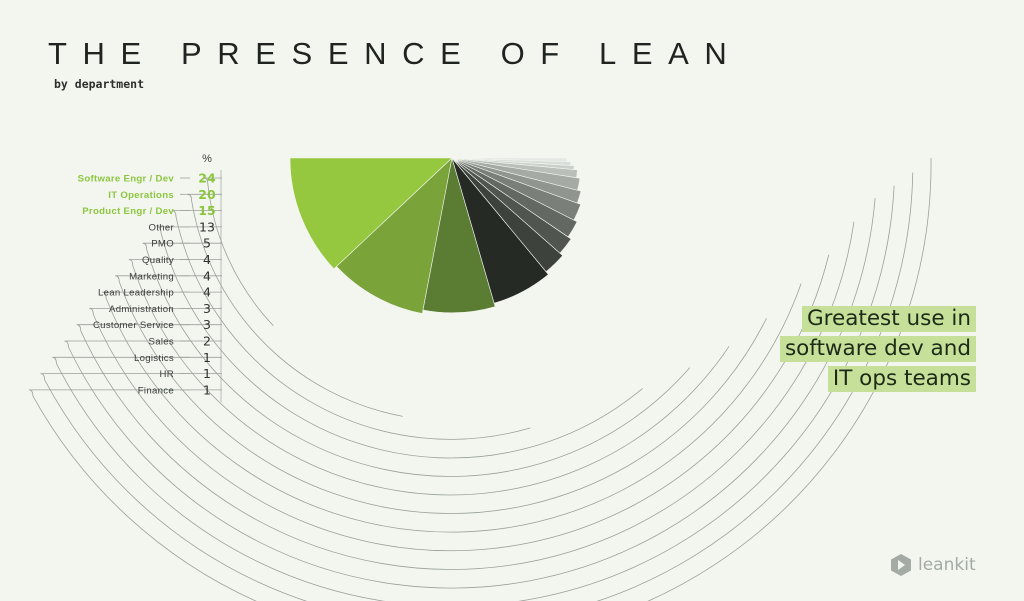 The height and width of the screenshot is (601, 1024). I want to click on category-label: Logistics, so click(154, 358).